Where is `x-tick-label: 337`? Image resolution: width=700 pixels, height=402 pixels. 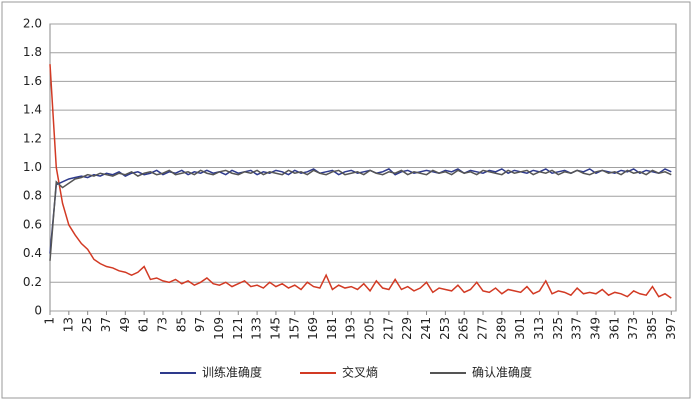 x-tick-label: 337 is located at coordinates (577, 328).